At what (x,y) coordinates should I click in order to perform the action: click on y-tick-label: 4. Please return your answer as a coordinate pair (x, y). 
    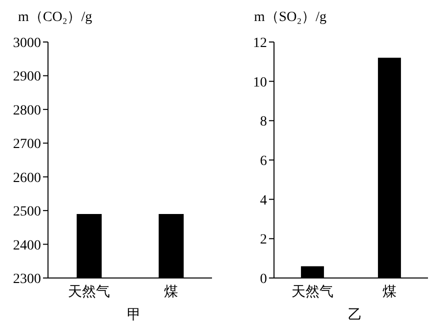
    Looking at the image, I should click on (263, 200).